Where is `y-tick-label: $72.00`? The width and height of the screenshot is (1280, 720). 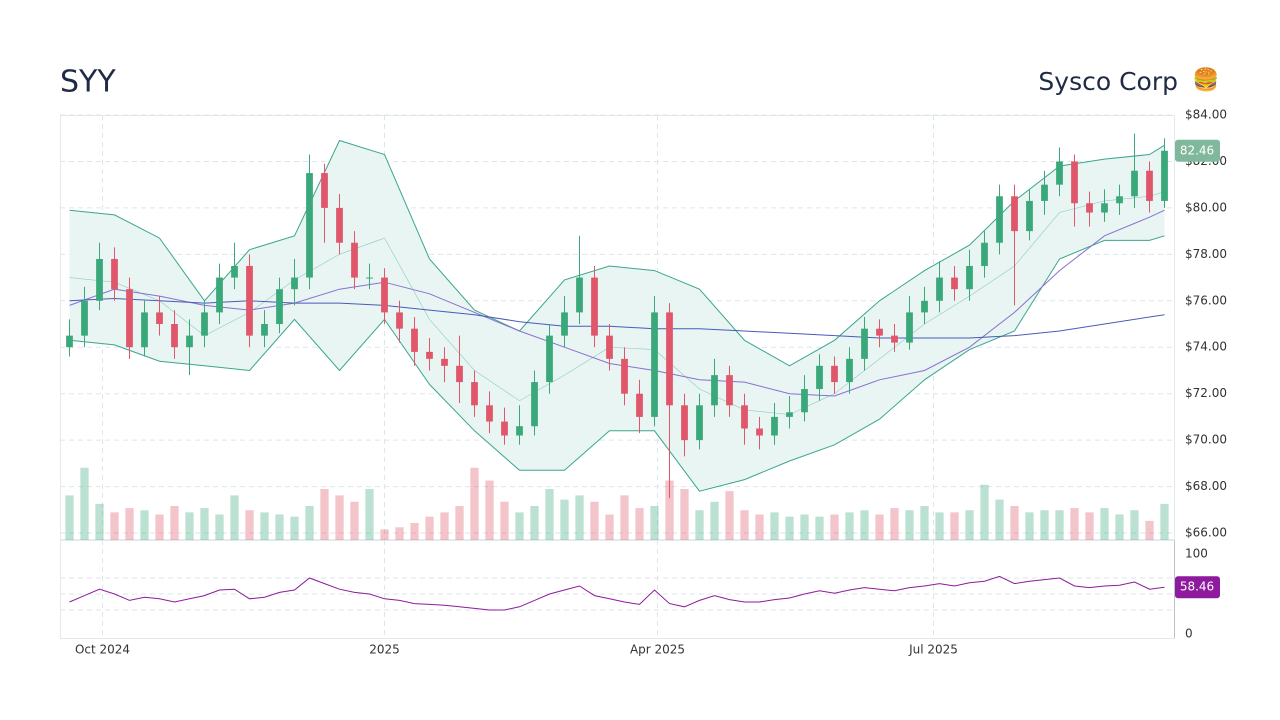 y-tick-label: $72.00 is located at coordinates (1206, 393).